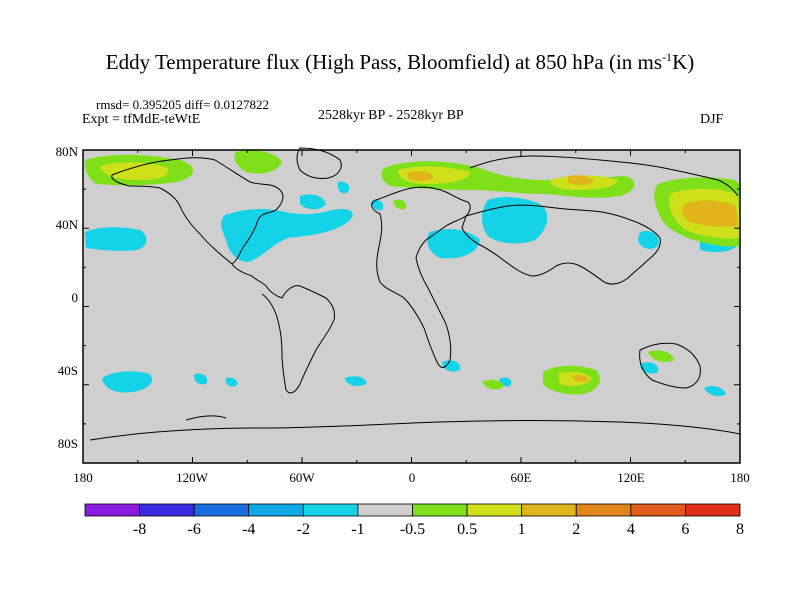 The height and width of the screenshot is (600, 800). What do you see at coordinates (685, 529) in the screenshot?
I see `colorbar-label: 6` at bounding box center [685, 529].